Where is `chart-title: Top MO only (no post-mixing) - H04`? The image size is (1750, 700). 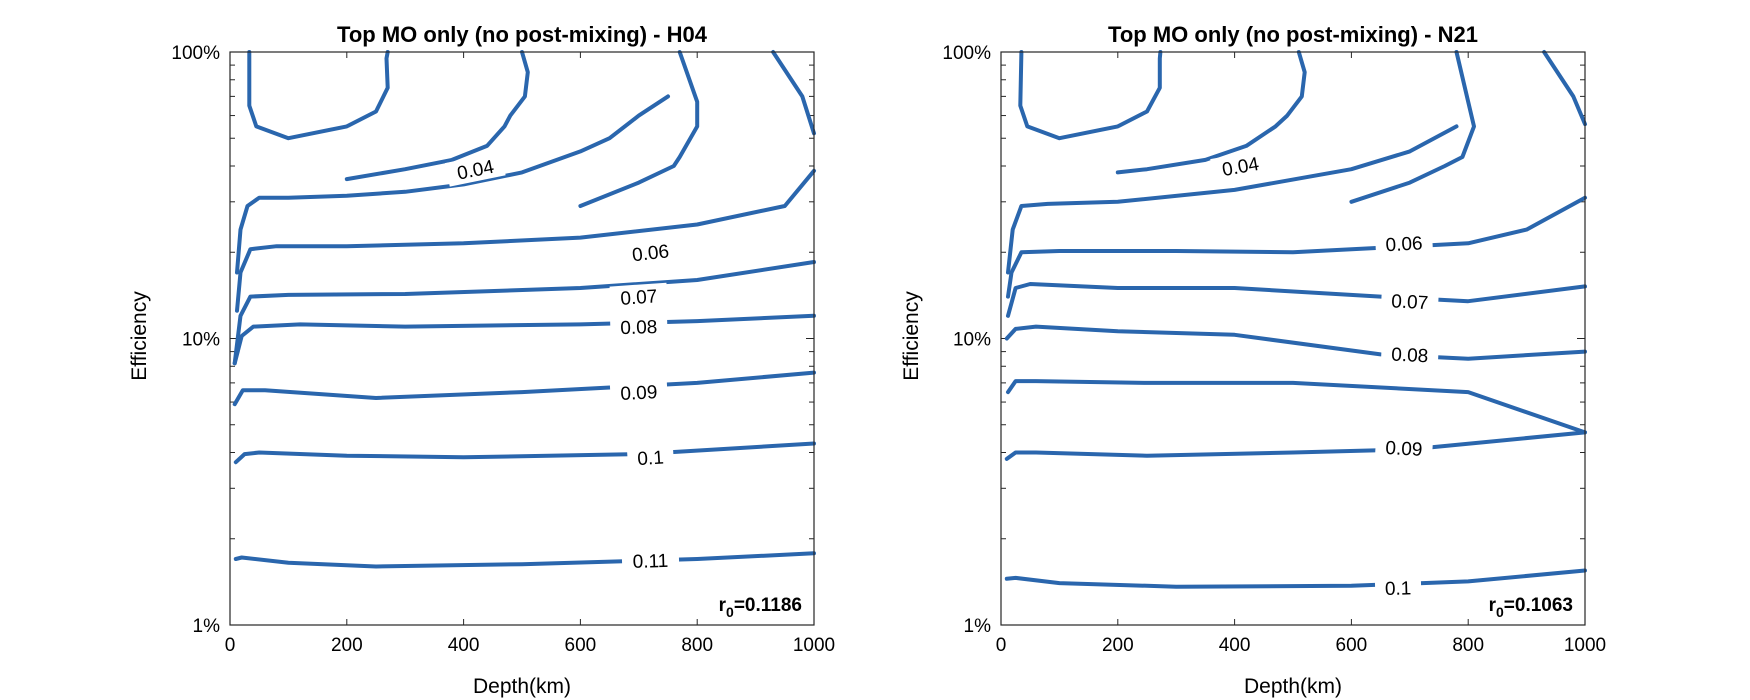 chart-title: Top MO only (no post-mixing) - H04 is located at coordinates (522, 34).